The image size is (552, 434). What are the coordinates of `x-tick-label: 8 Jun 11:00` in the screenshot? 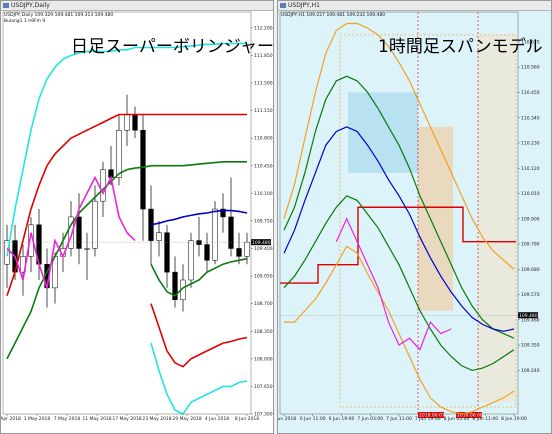 It's located at (485, 419).